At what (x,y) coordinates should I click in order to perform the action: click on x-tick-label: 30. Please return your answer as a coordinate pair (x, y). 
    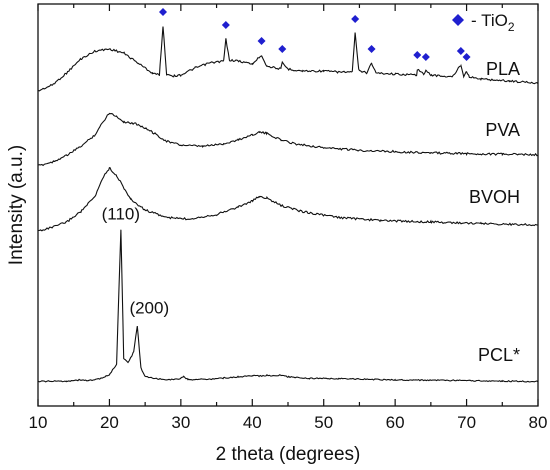
    Looking at the image, I should click on (180, 422).